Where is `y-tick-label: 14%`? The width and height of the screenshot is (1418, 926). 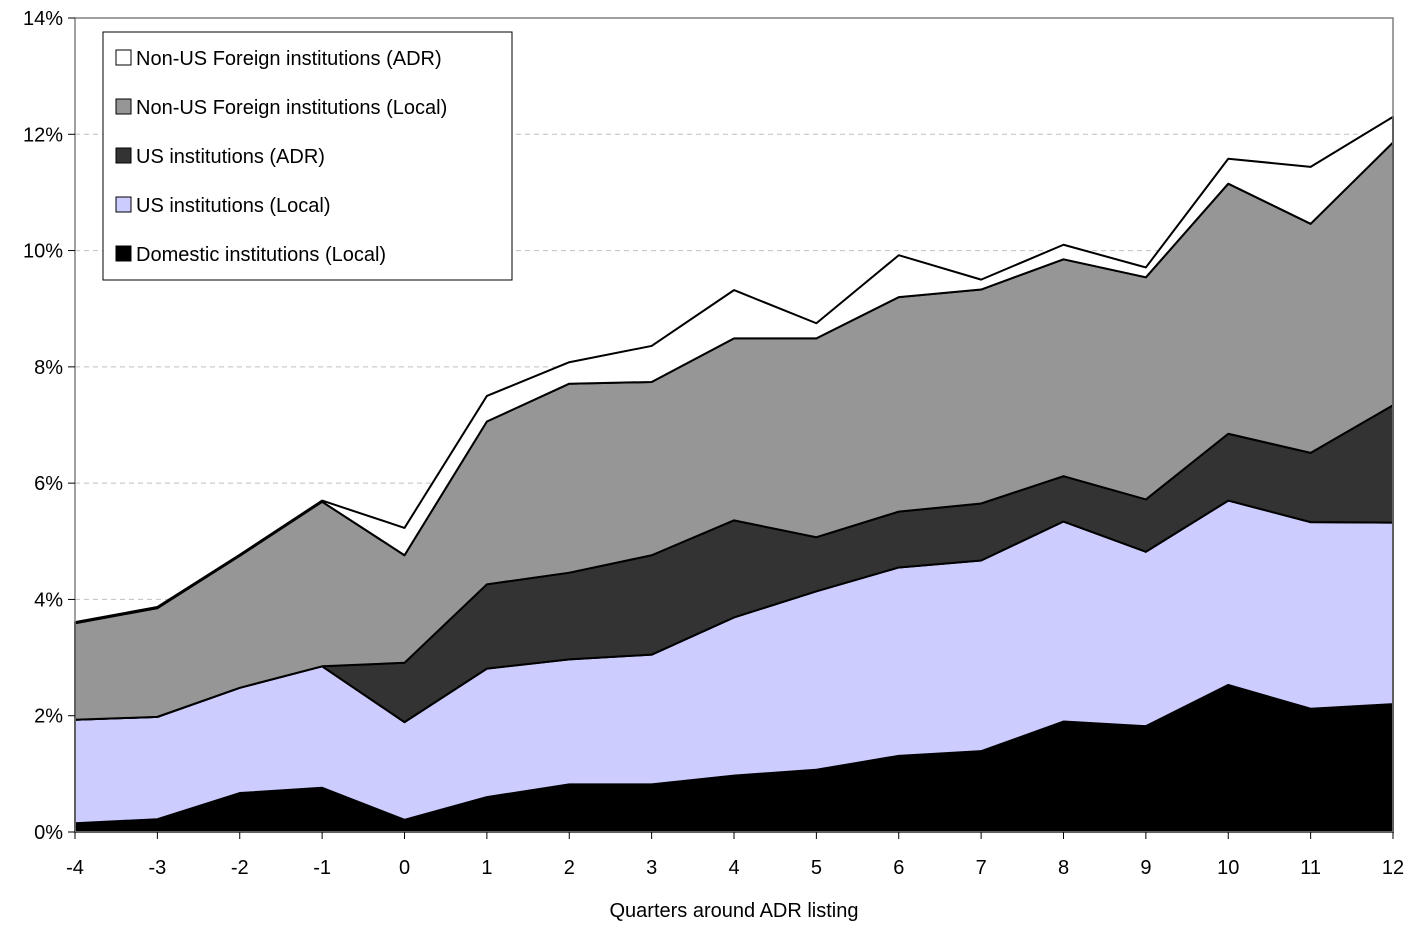
y-tick-label: 14% is located at coordinates (43, 19).